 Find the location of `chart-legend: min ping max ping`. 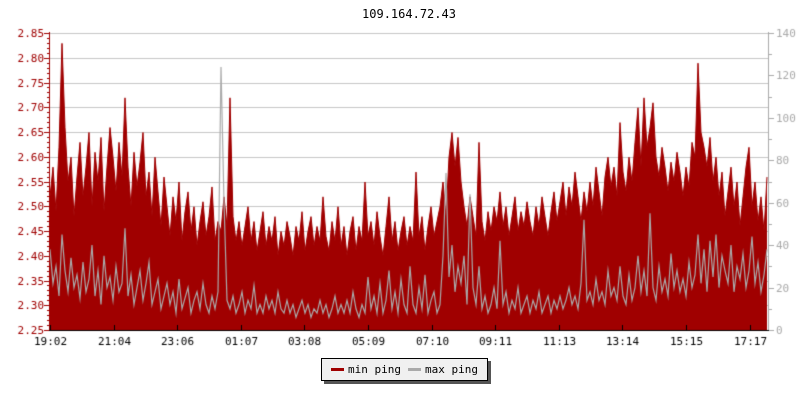

chart-legend: min ping max ping is located at coordinates (404, 369).